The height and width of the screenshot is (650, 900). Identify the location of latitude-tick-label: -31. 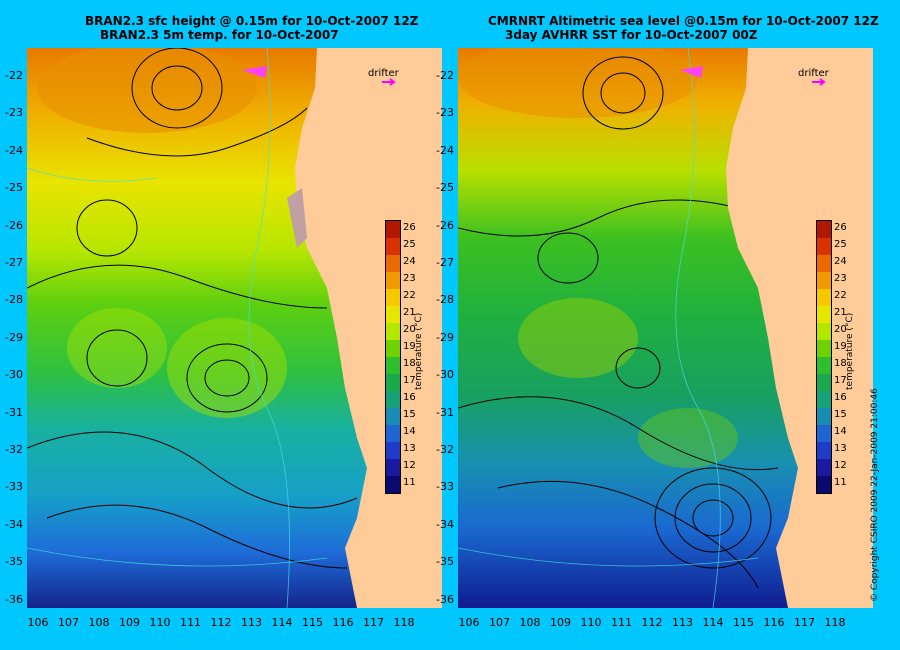
(14, 412).